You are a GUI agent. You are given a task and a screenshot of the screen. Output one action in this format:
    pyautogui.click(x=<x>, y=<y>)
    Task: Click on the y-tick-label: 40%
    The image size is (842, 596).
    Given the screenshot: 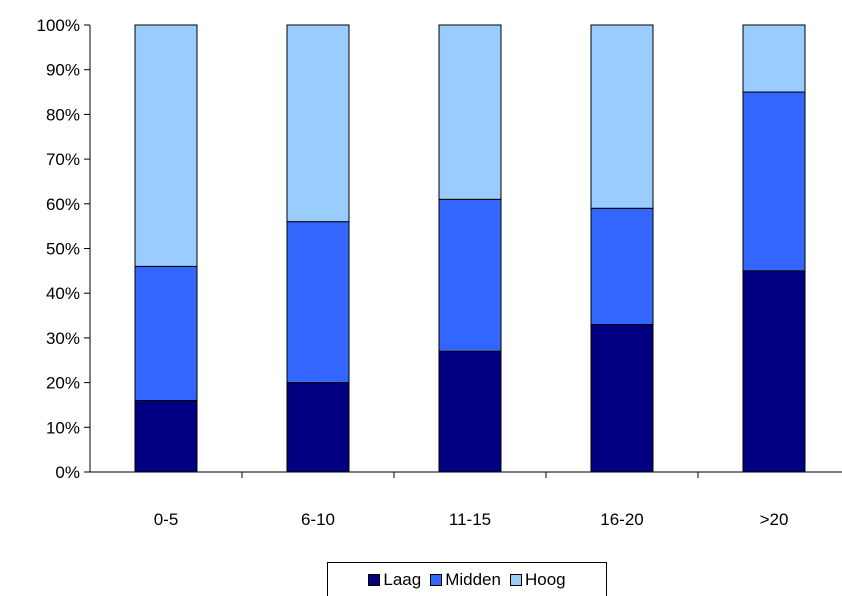 What is the action you would take?
    pyautogui.click(x=63, y=293)
    